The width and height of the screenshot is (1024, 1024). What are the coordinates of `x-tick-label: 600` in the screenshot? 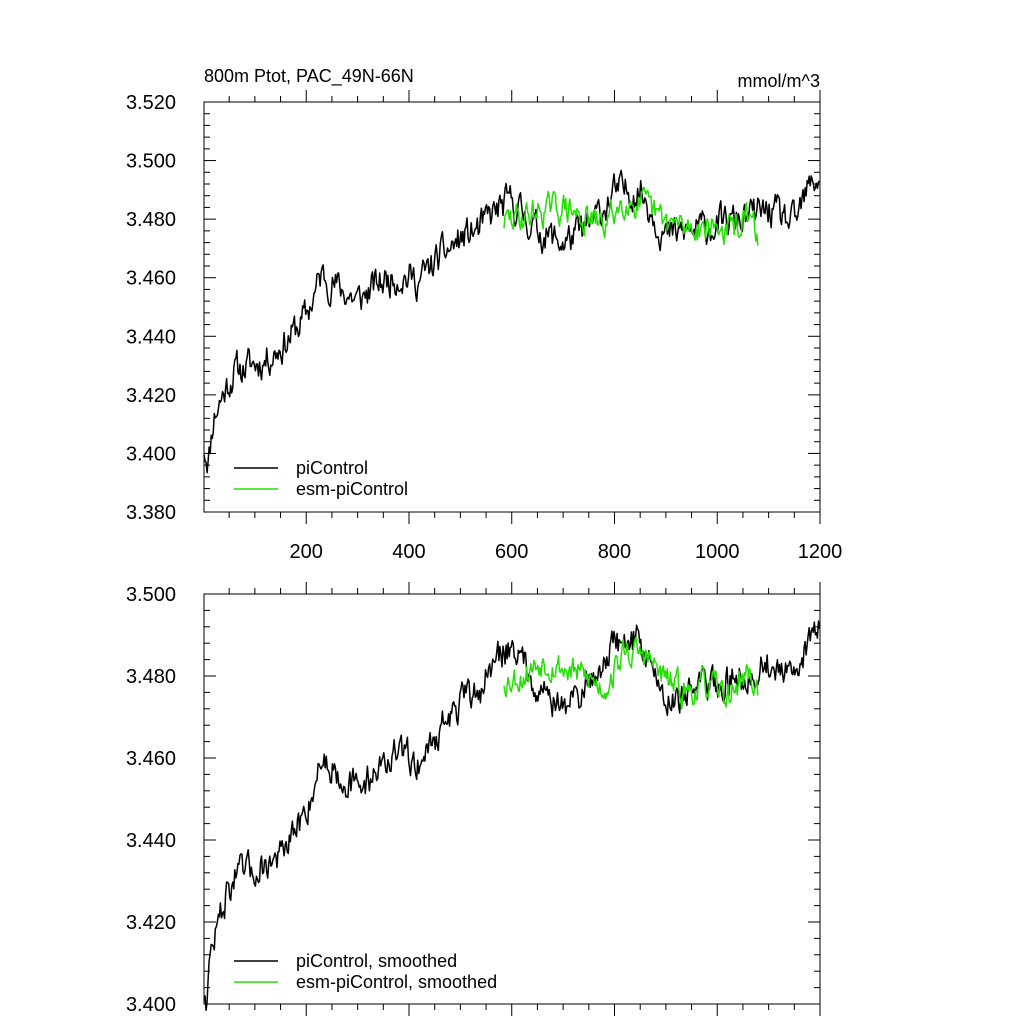 It's located at (511, 552).